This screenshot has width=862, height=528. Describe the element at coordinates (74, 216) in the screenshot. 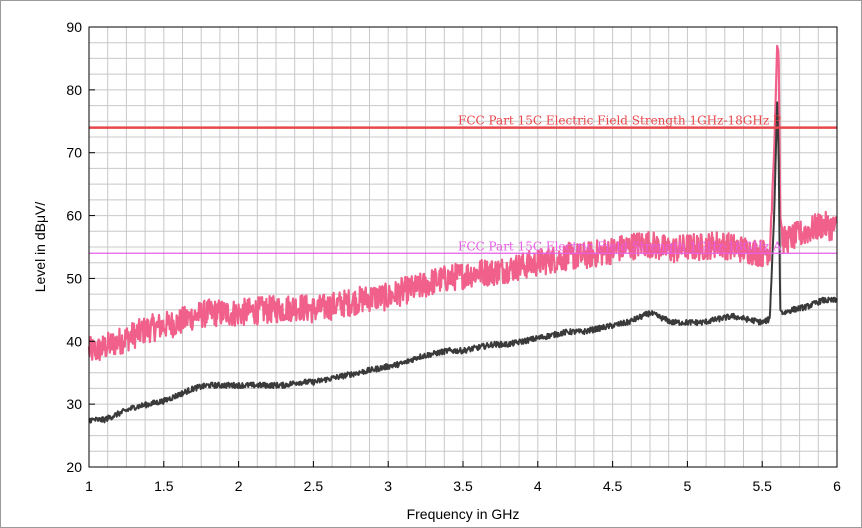

I see `y-tick-label: 60` at that location.